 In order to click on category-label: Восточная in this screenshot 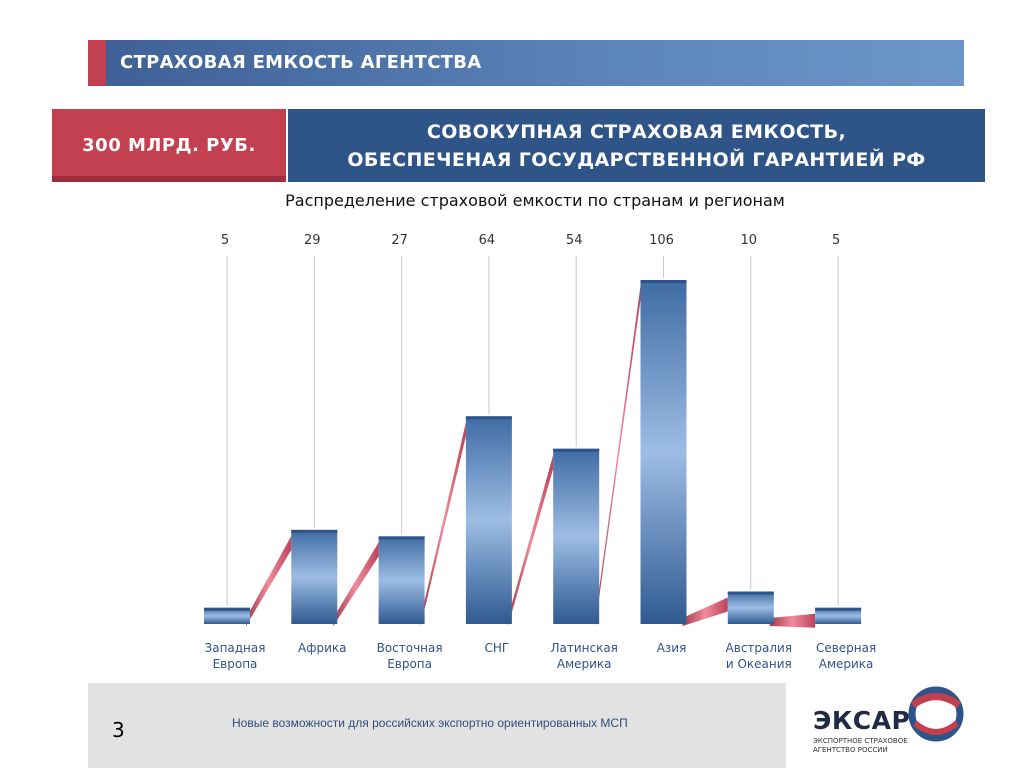, I will do `click(410, 648)`.